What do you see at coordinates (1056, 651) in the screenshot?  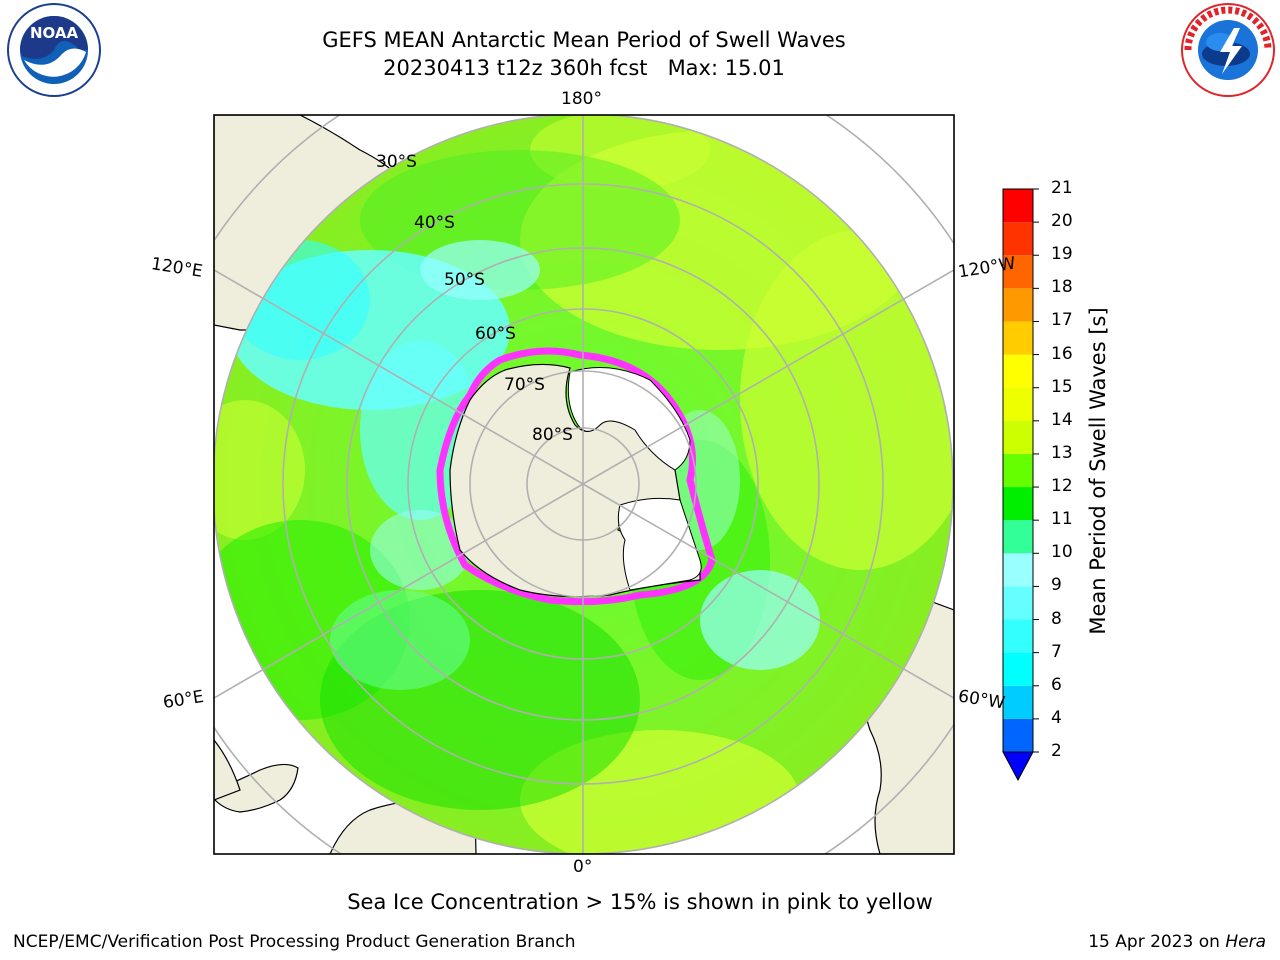 I see `colorbar-tick-label: 7` at bounding box center [1056, 651].